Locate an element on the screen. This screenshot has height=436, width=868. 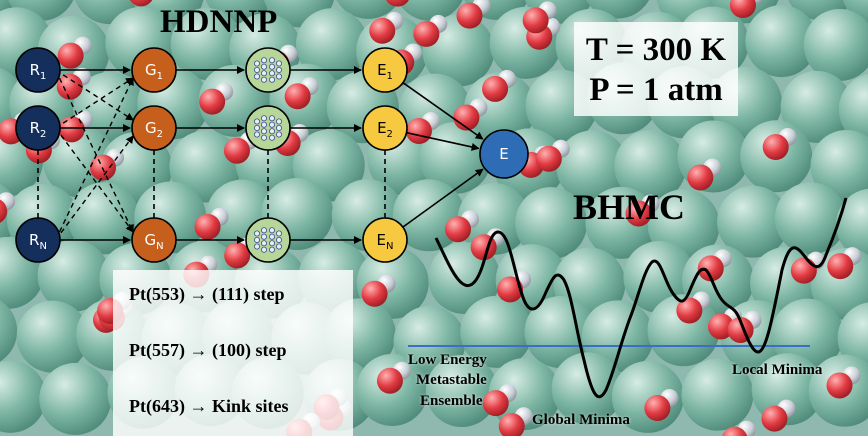
sum-edge is located at coordinates (443, 141).